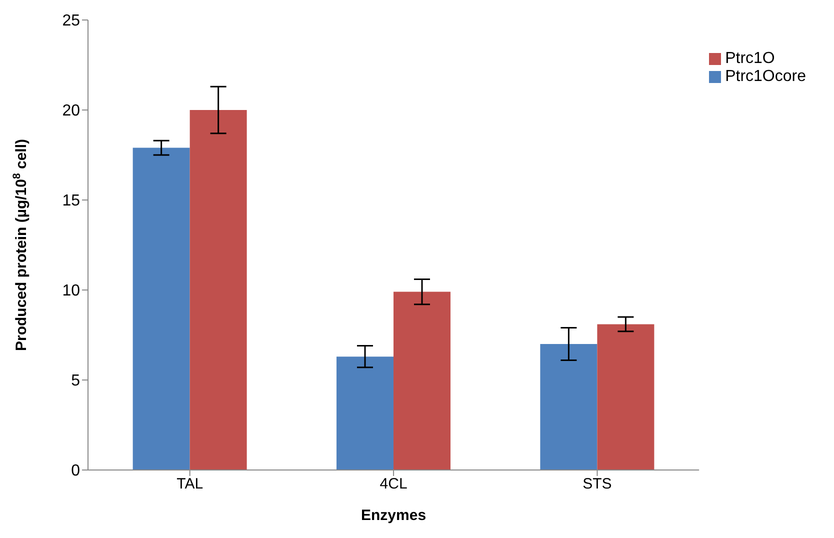  Describe the element at coordinates (75, 381) in the screenshot. I see `y-tick-label: 5` at that location.